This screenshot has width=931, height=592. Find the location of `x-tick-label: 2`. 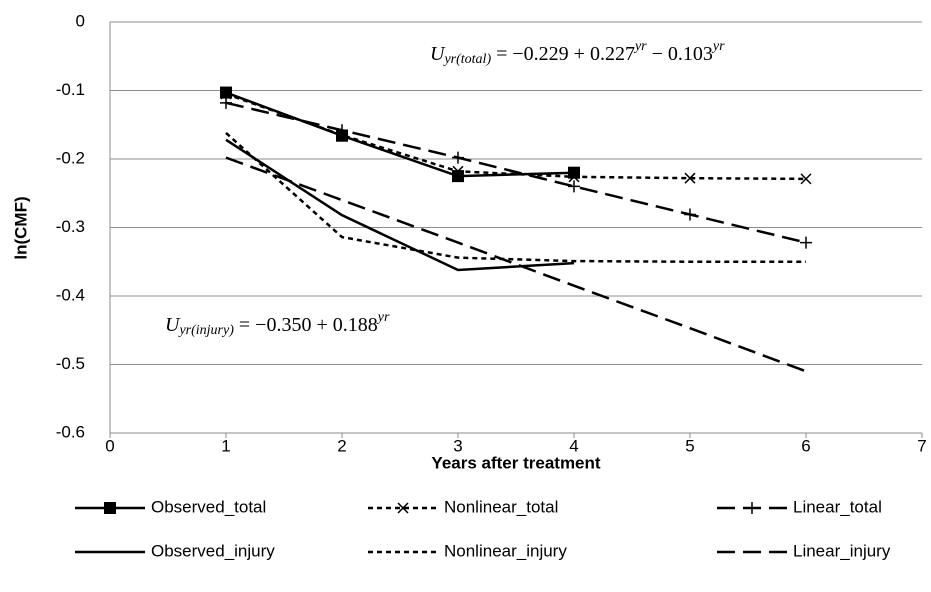

x-tick-label: 2 is located at coordinates (341, 445).